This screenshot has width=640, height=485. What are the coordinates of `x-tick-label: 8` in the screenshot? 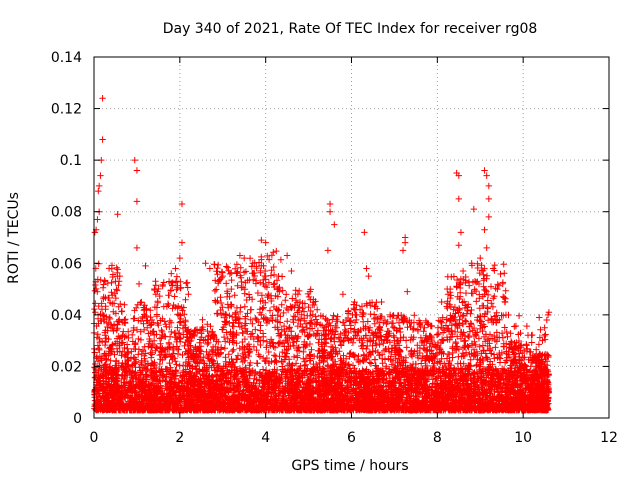 It's located at (437, 438).